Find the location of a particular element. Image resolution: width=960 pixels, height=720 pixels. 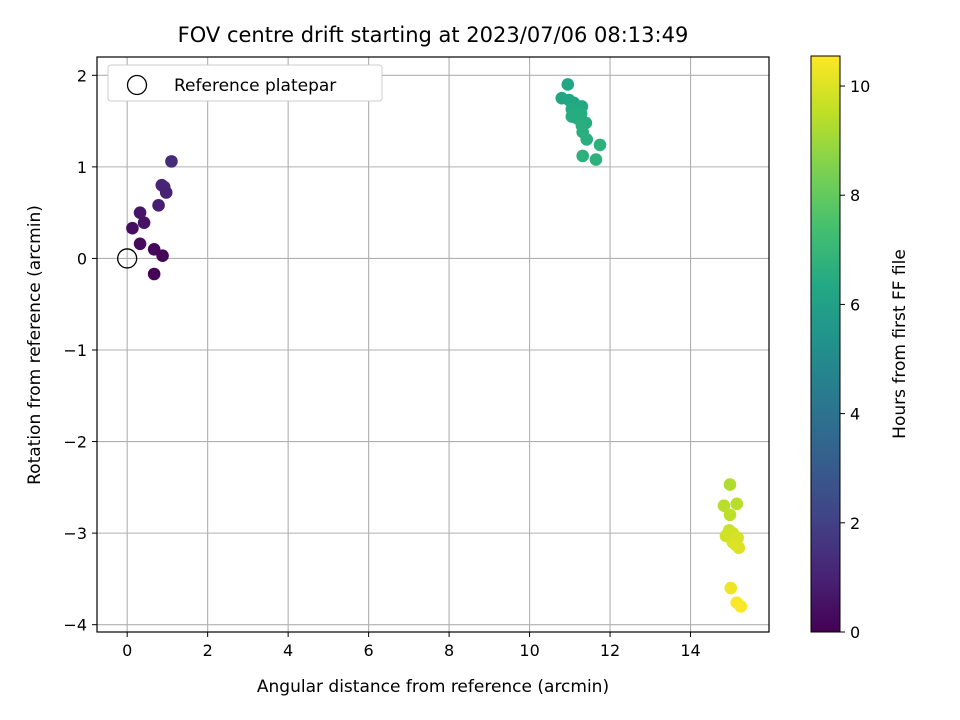

x-tick-label: 6 is located at coordinates (369, 650).